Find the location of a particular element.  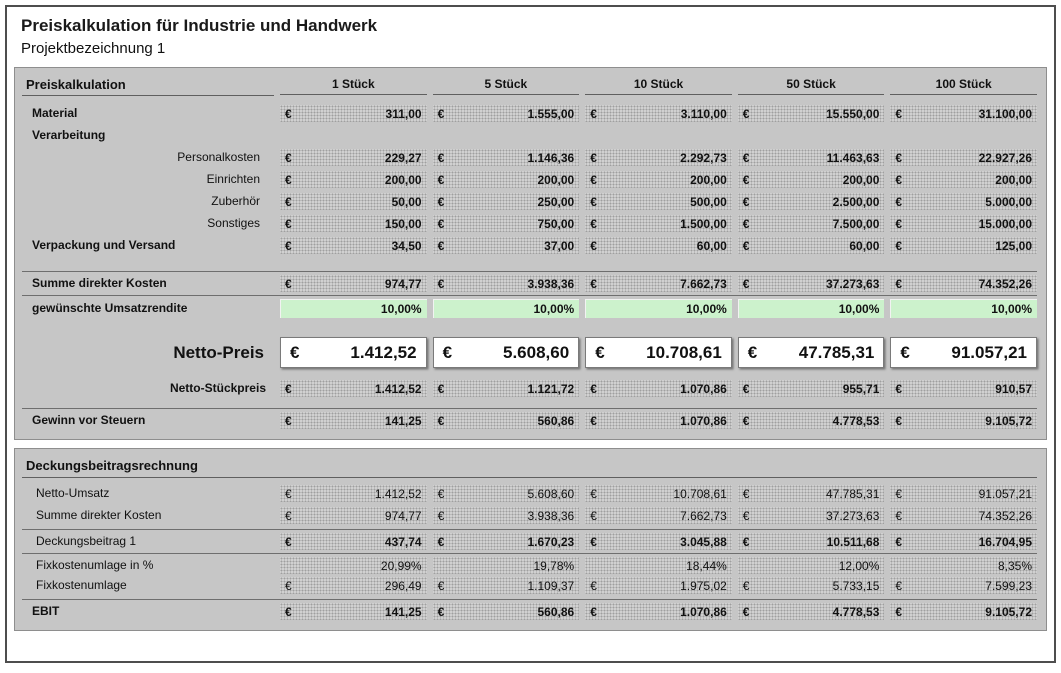

net-price-cell: €5.608,60 is located at coordinates (506, 352).